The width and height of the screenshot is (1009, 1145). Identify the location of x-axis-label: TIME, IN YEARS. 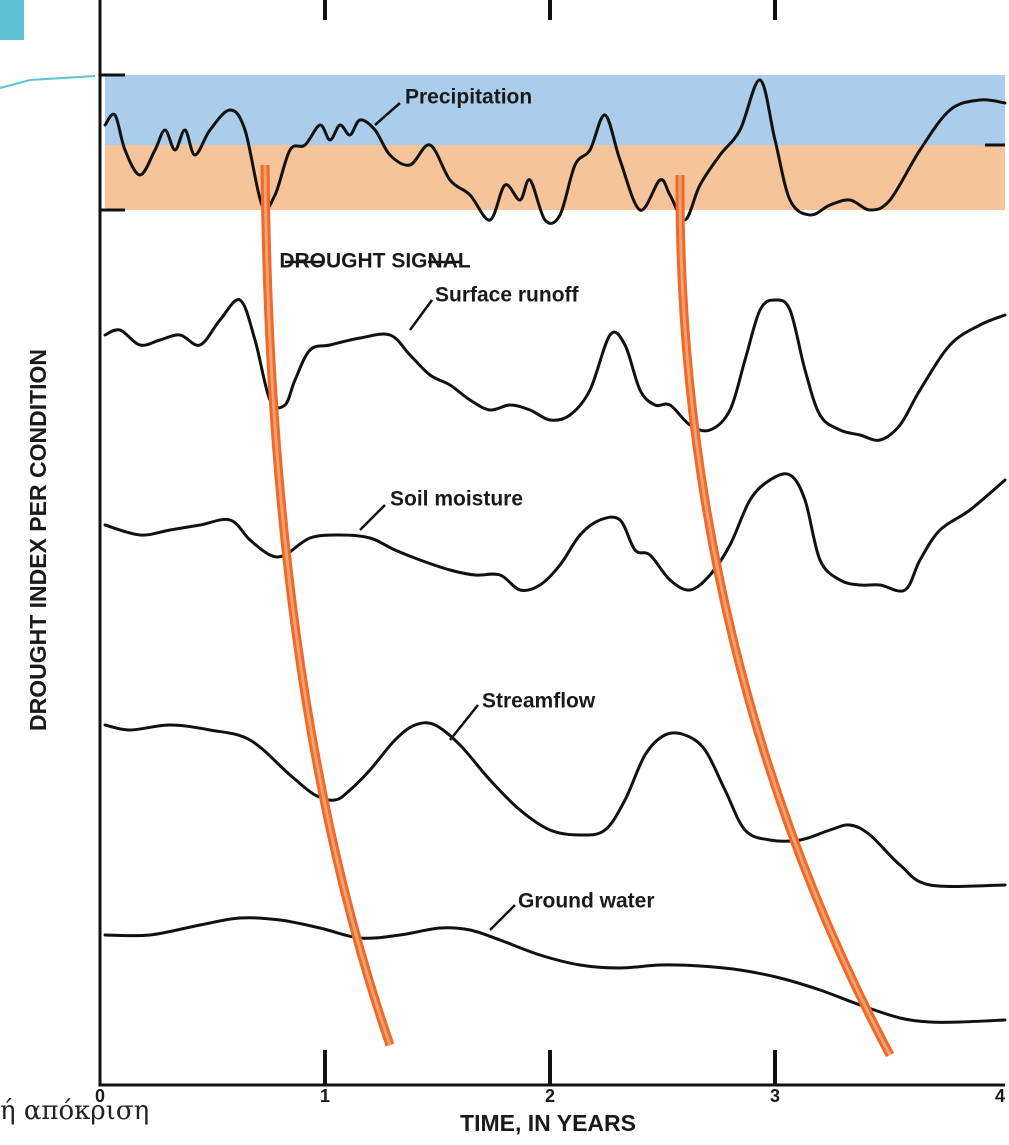
(548, 1123).